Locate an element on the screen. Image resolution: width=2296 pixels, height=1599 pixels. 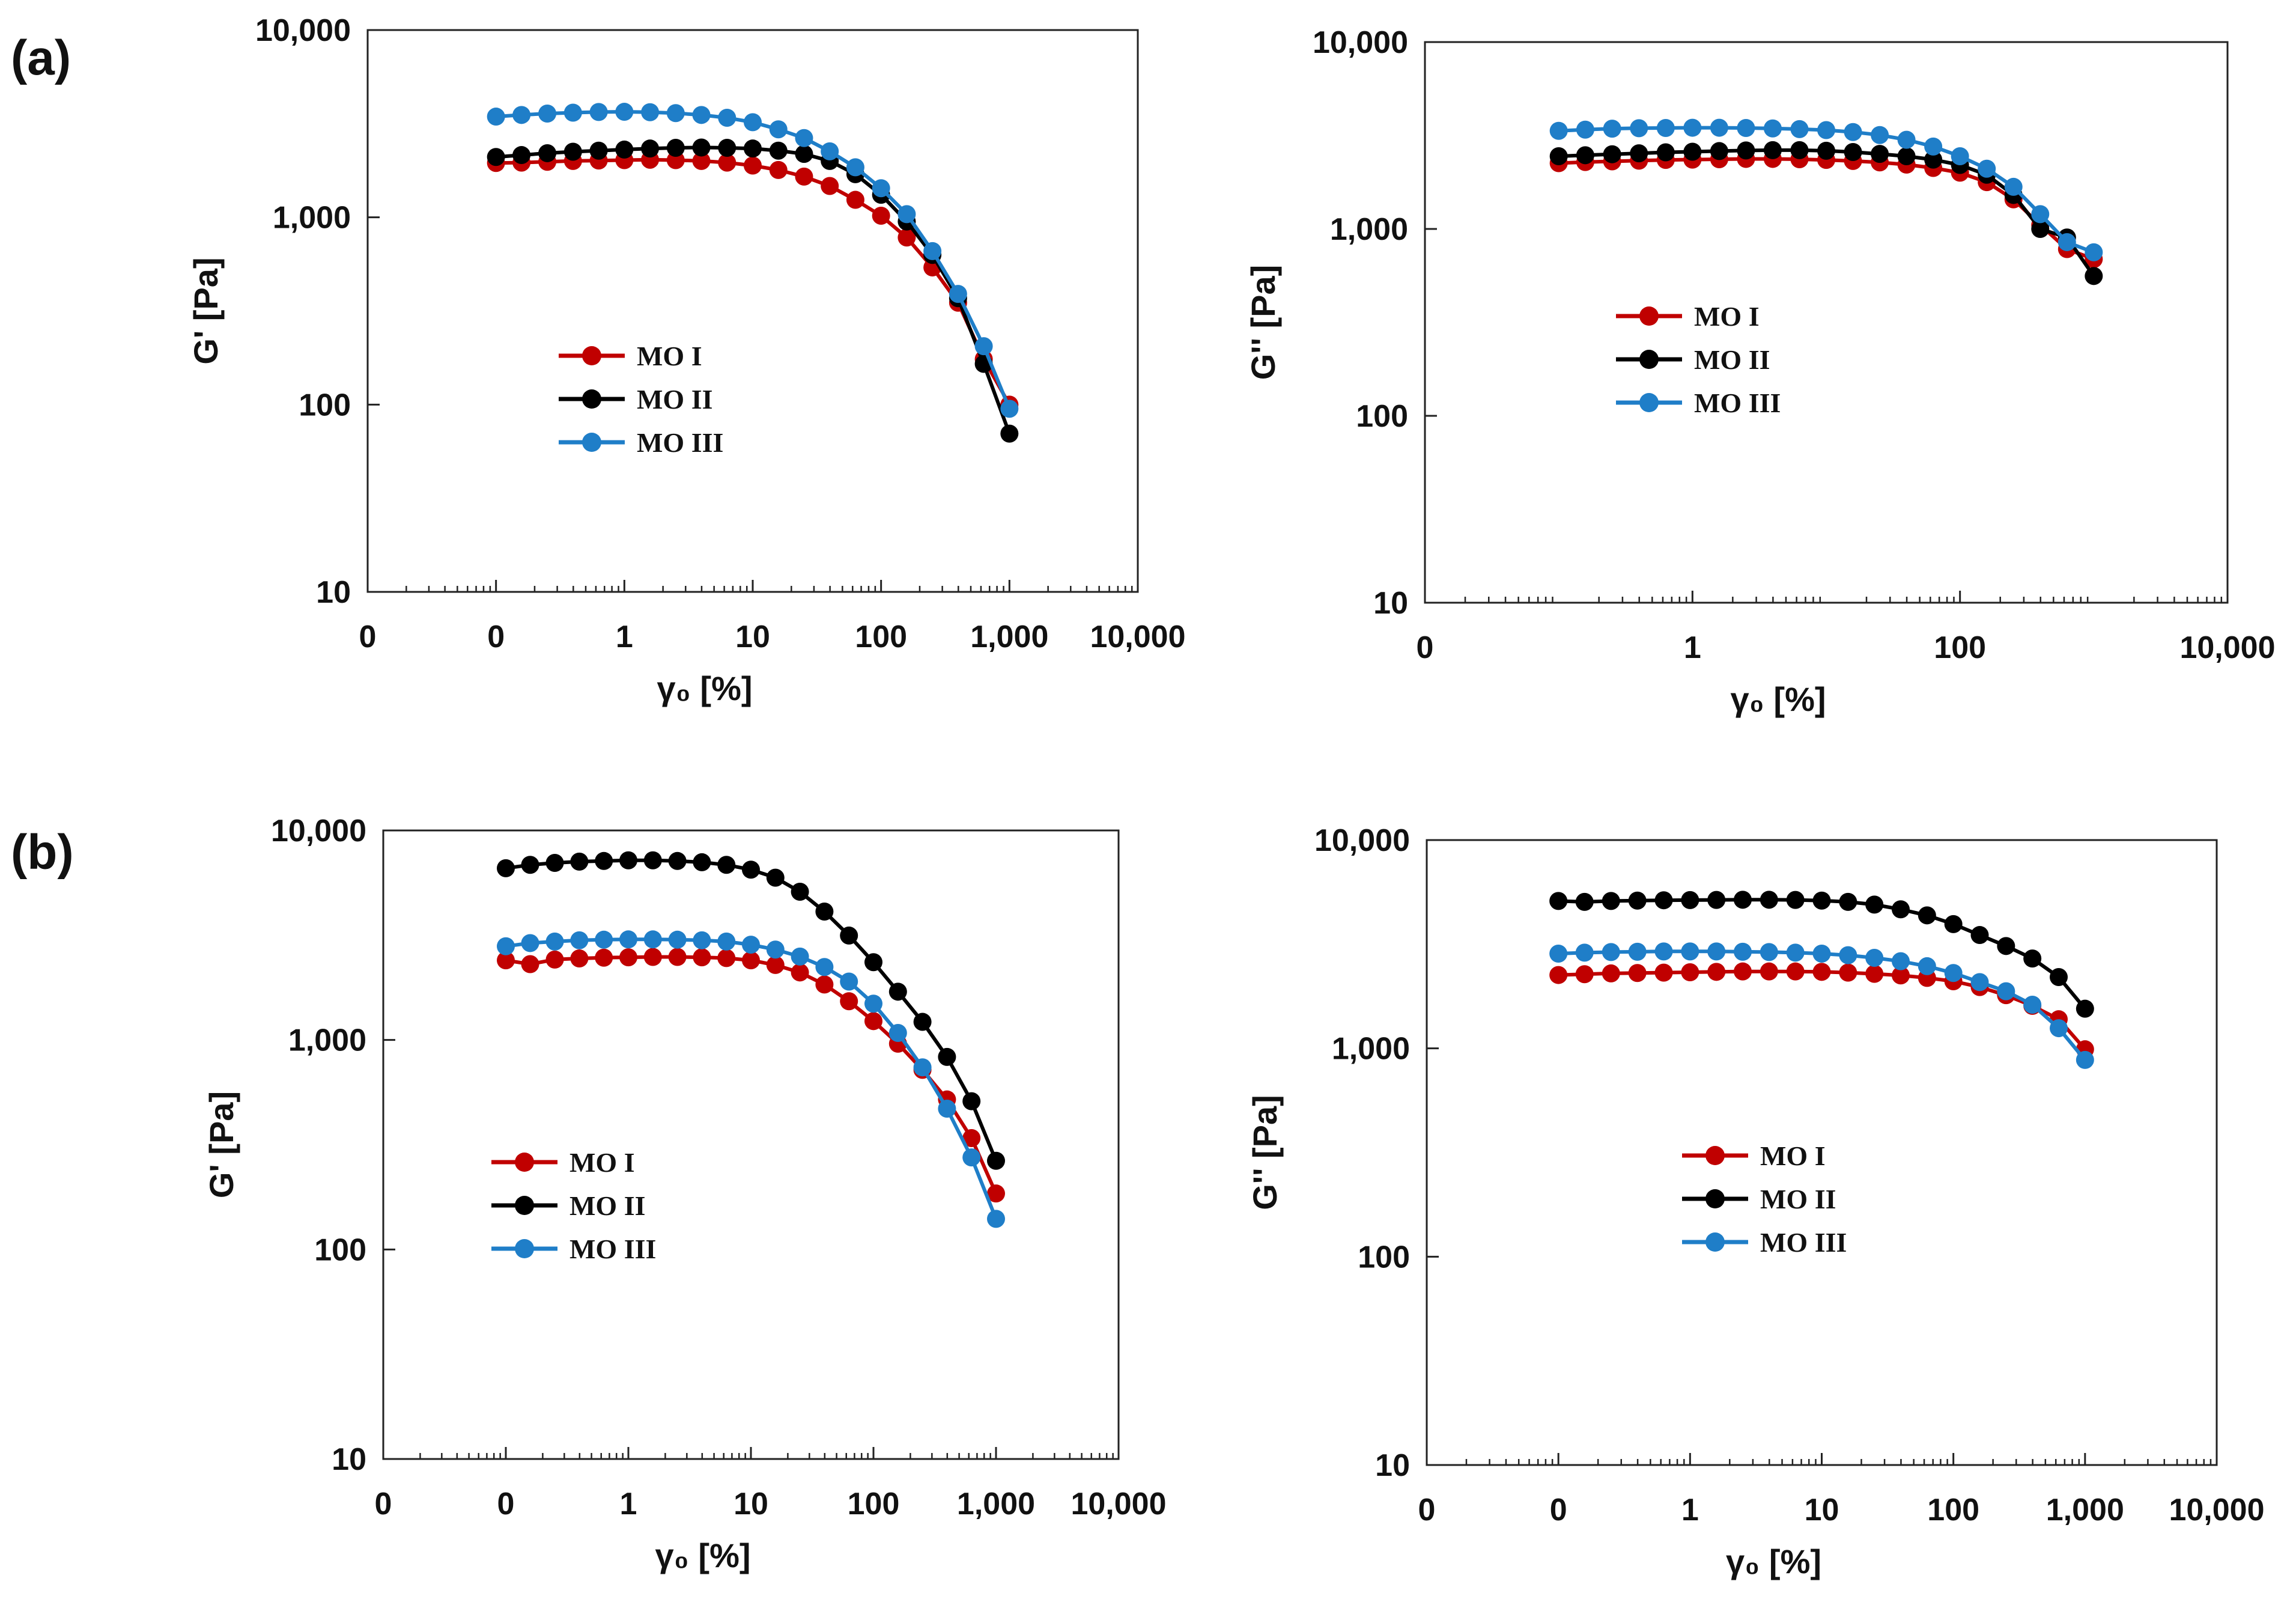
y-tick-label: 10 is located at coordinates (349, 1460).